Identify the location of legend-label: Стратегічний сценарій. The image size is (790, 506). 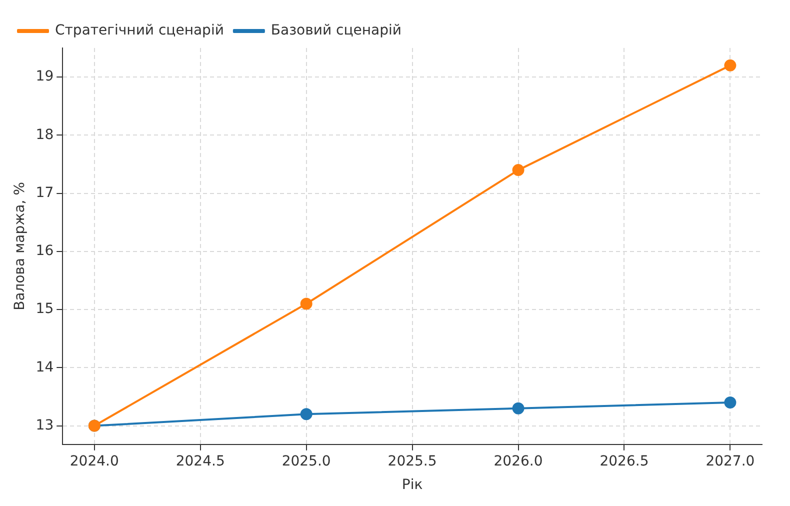
(139, 30).